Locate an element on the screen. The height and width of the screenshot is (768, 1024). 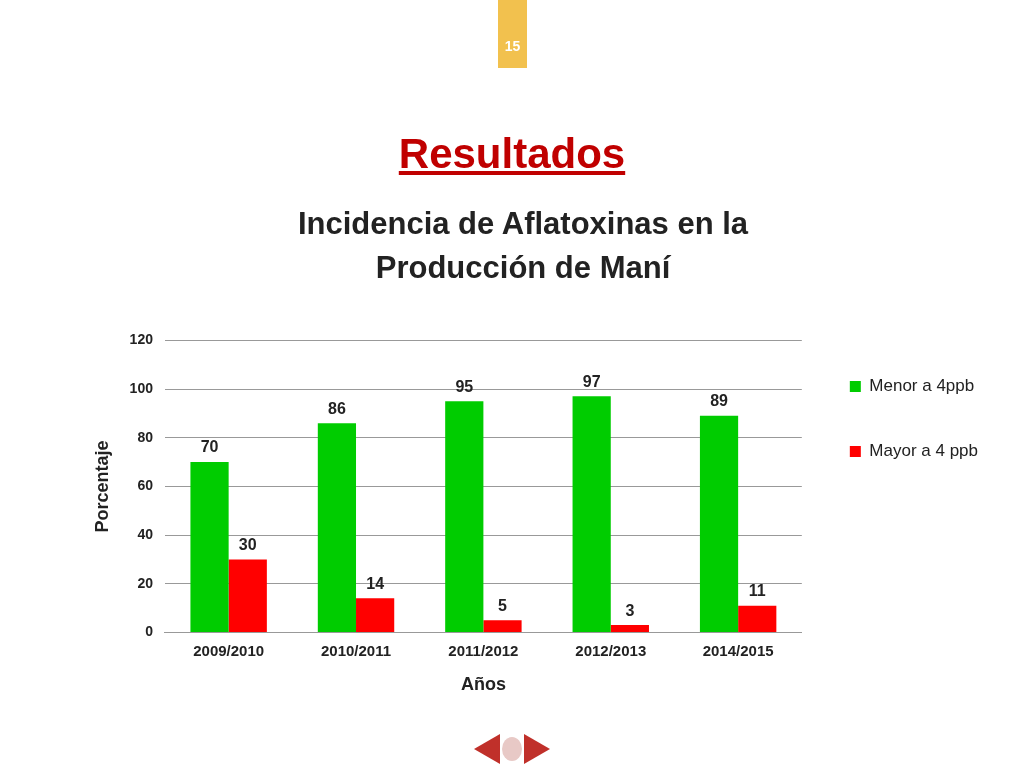
x-tick-label: 2014/2015 is located at coordinates (738, 650).